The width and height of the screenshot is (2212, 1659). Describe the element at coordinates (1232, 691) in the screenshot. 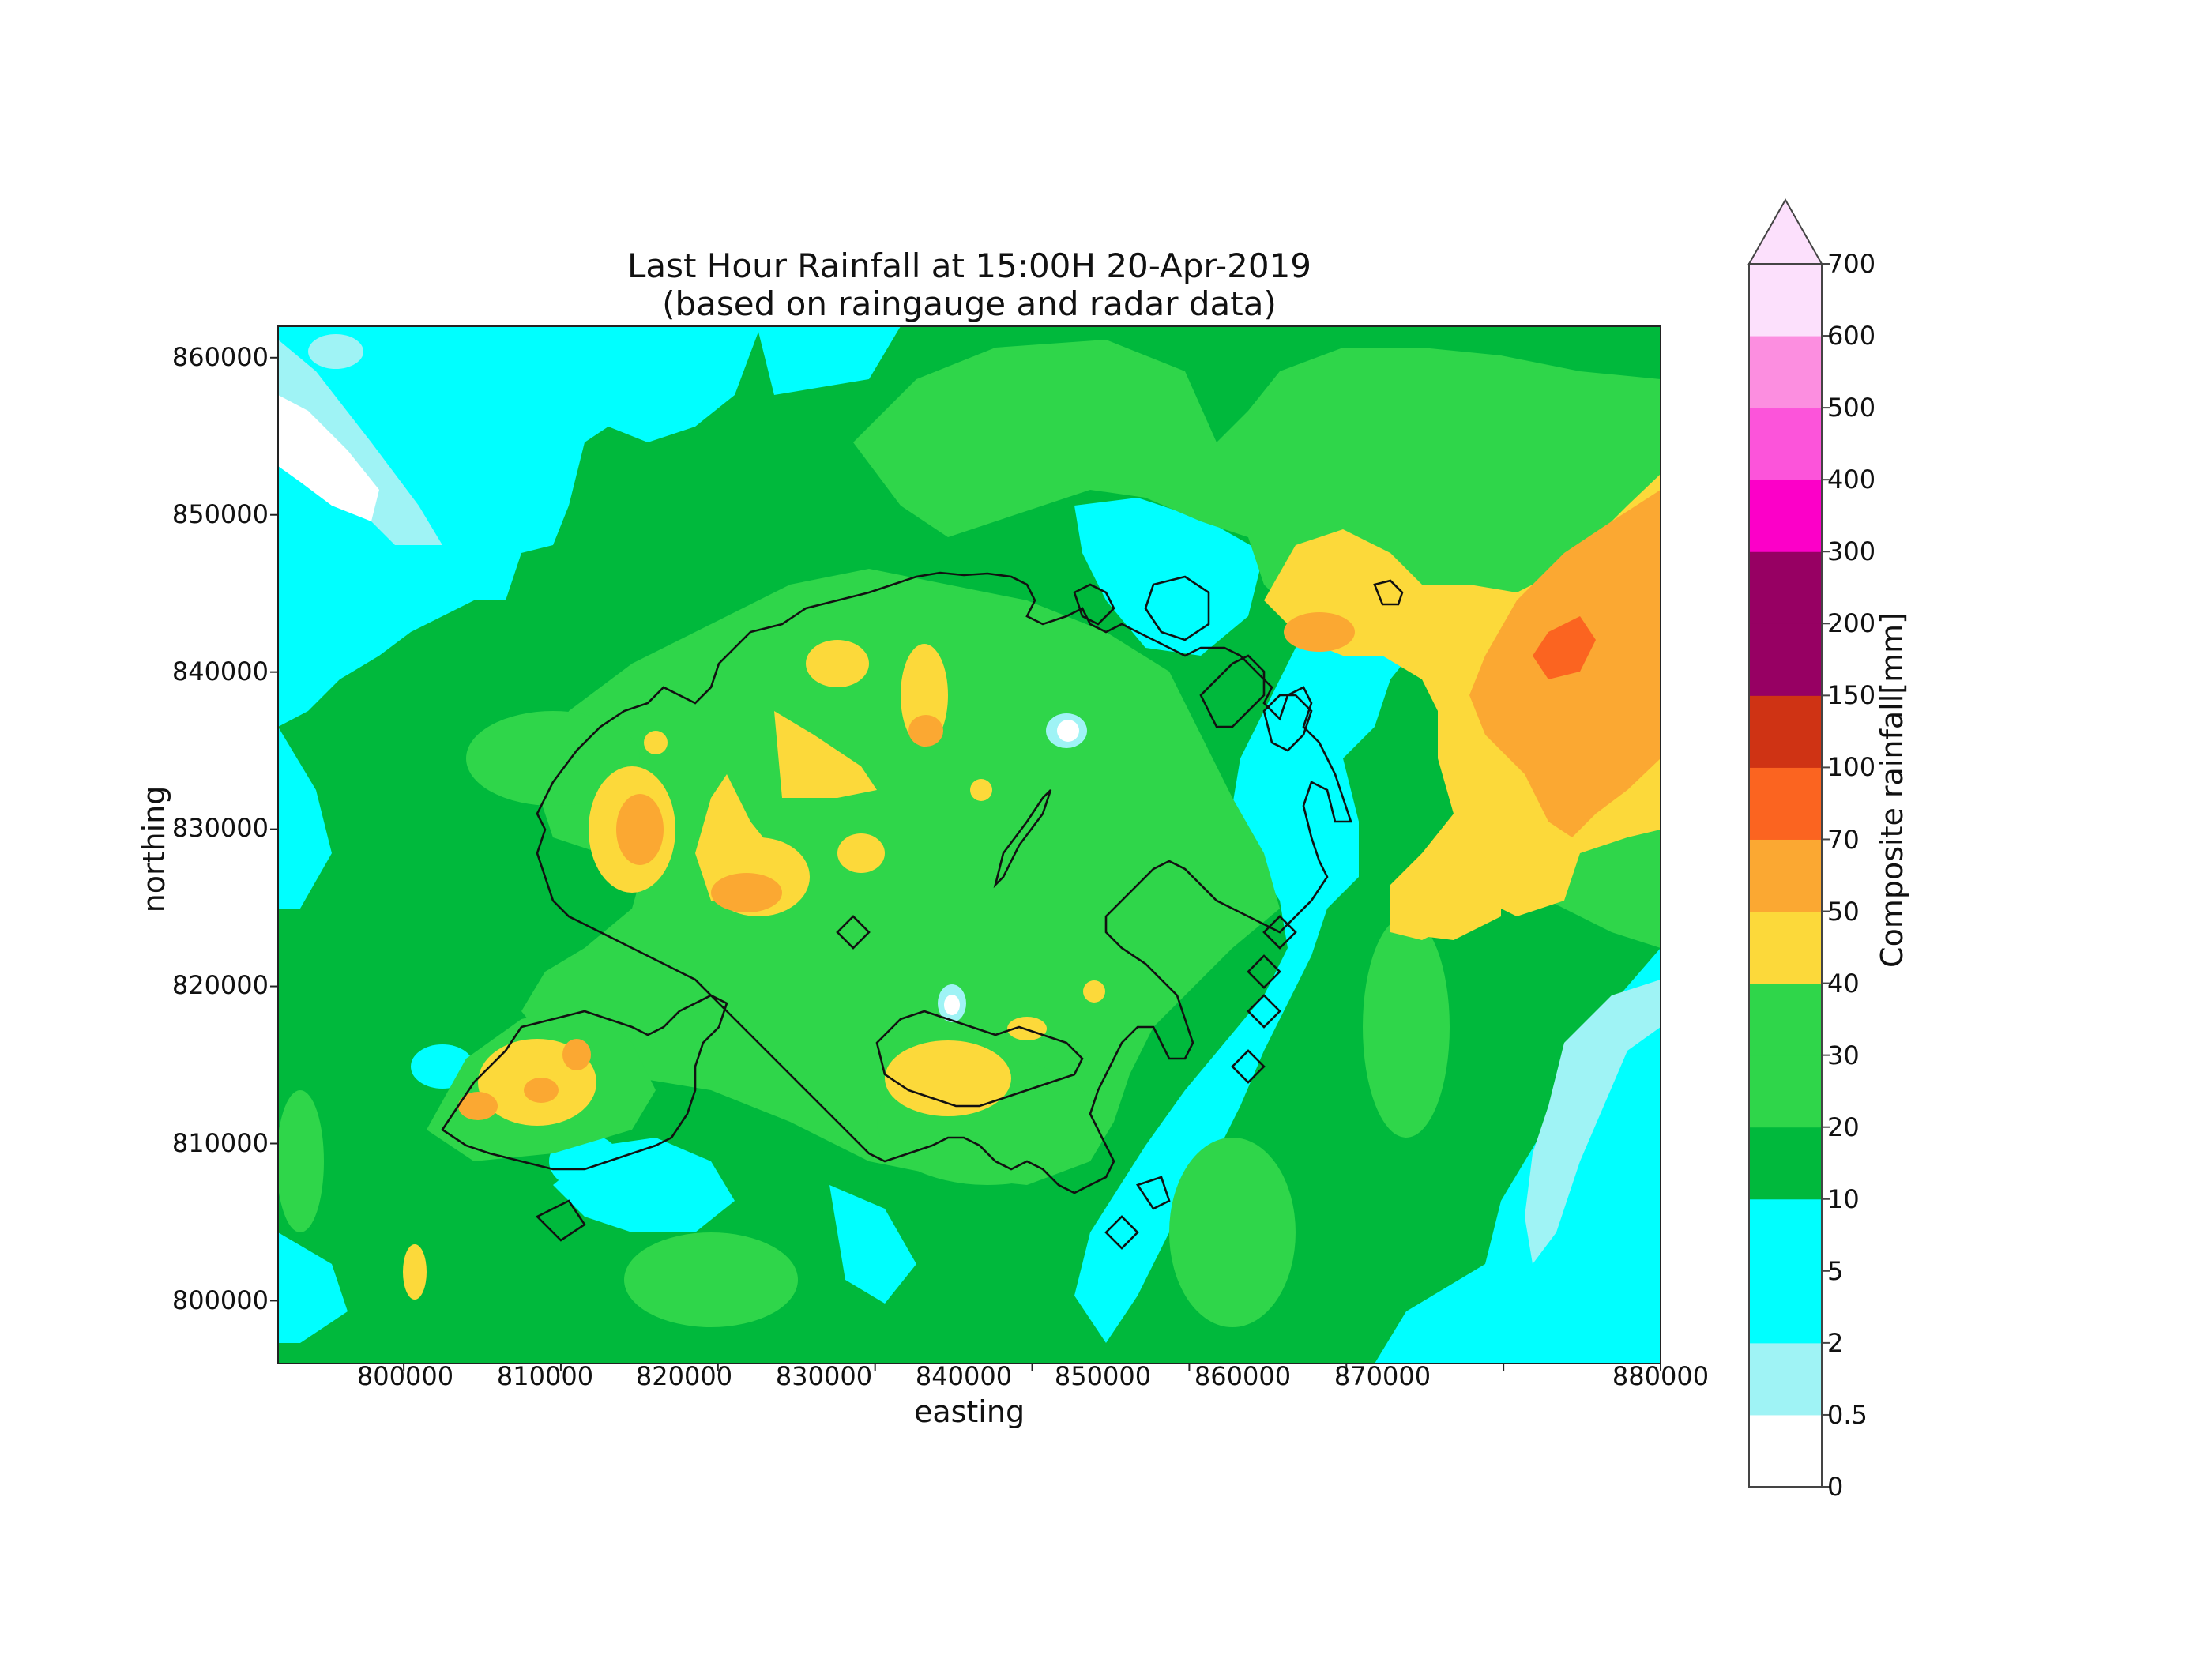

I see `coastline-northeast` at that location.